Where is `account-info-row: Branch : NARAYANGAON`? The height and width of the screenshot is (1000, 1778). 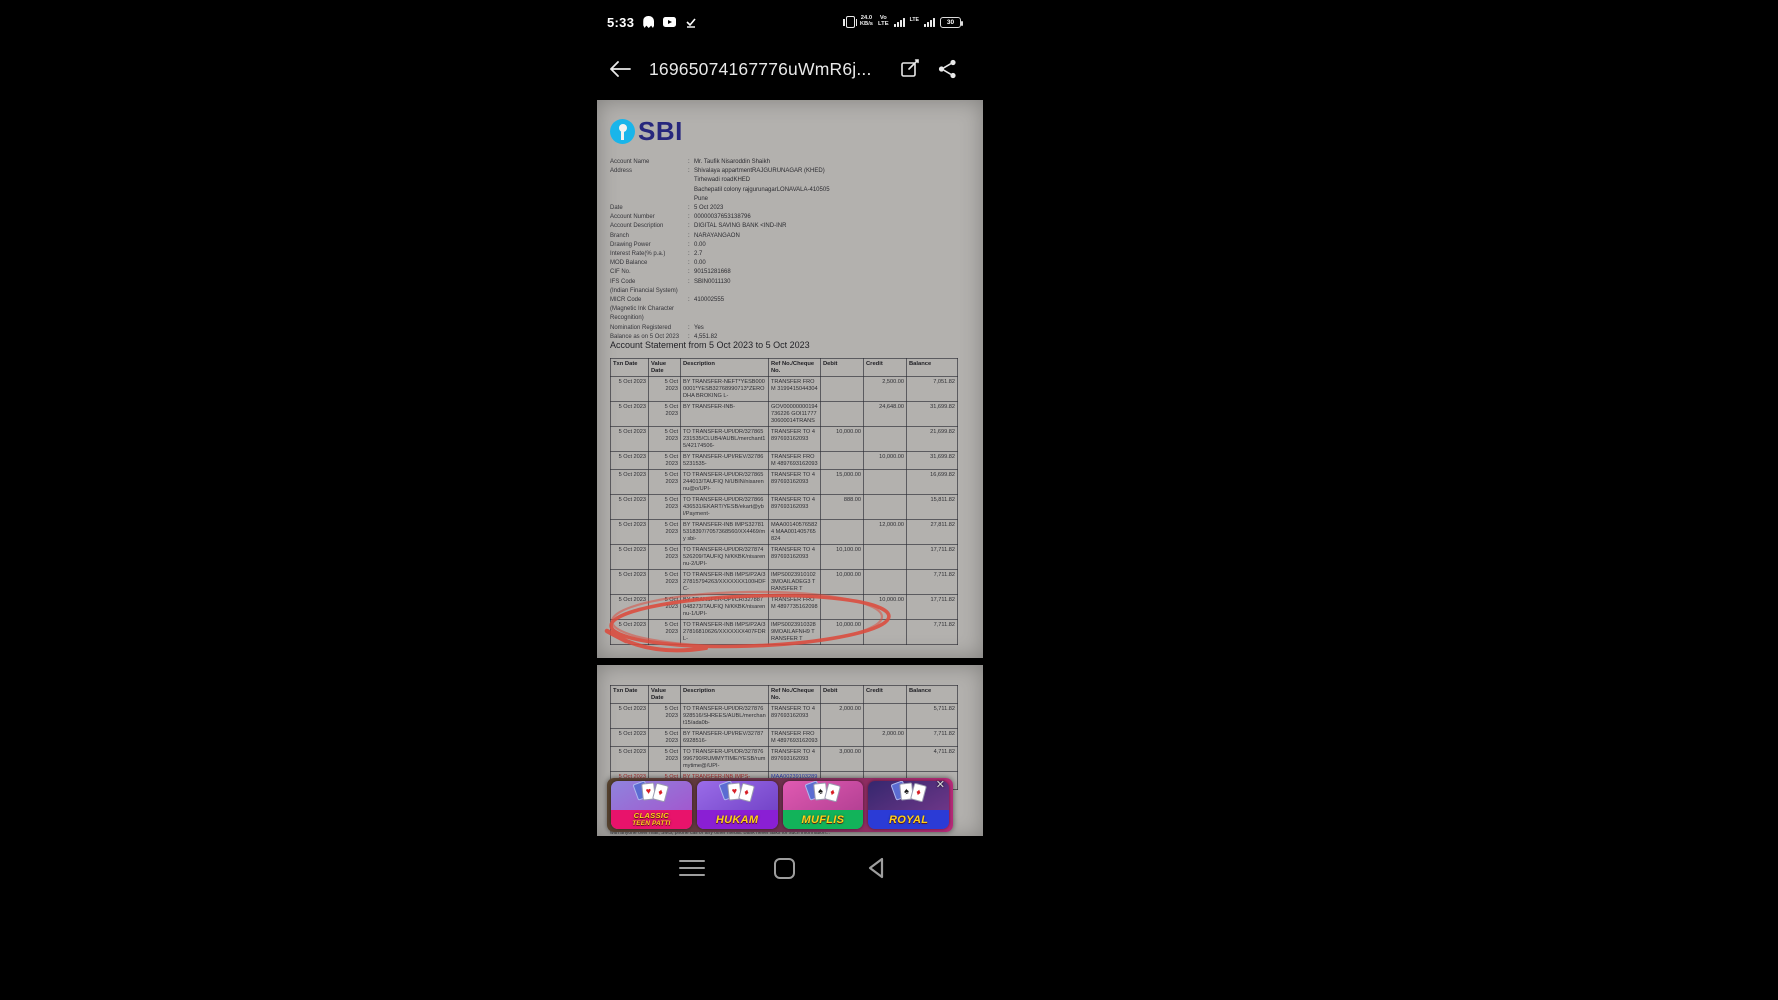 account-info-row: Branch : NARAYANGAON is located at coordinates (788, 236).